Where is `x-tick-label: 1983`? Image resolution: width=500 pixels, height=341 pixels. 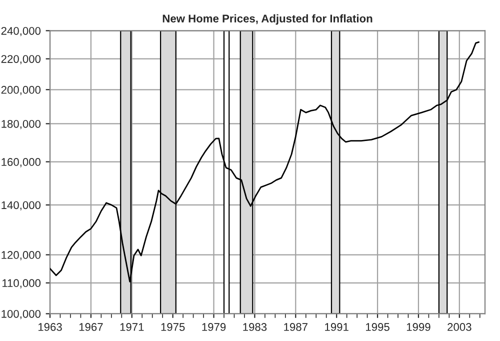
x-tick-label: 1983 is located at coordinates (255, 327).